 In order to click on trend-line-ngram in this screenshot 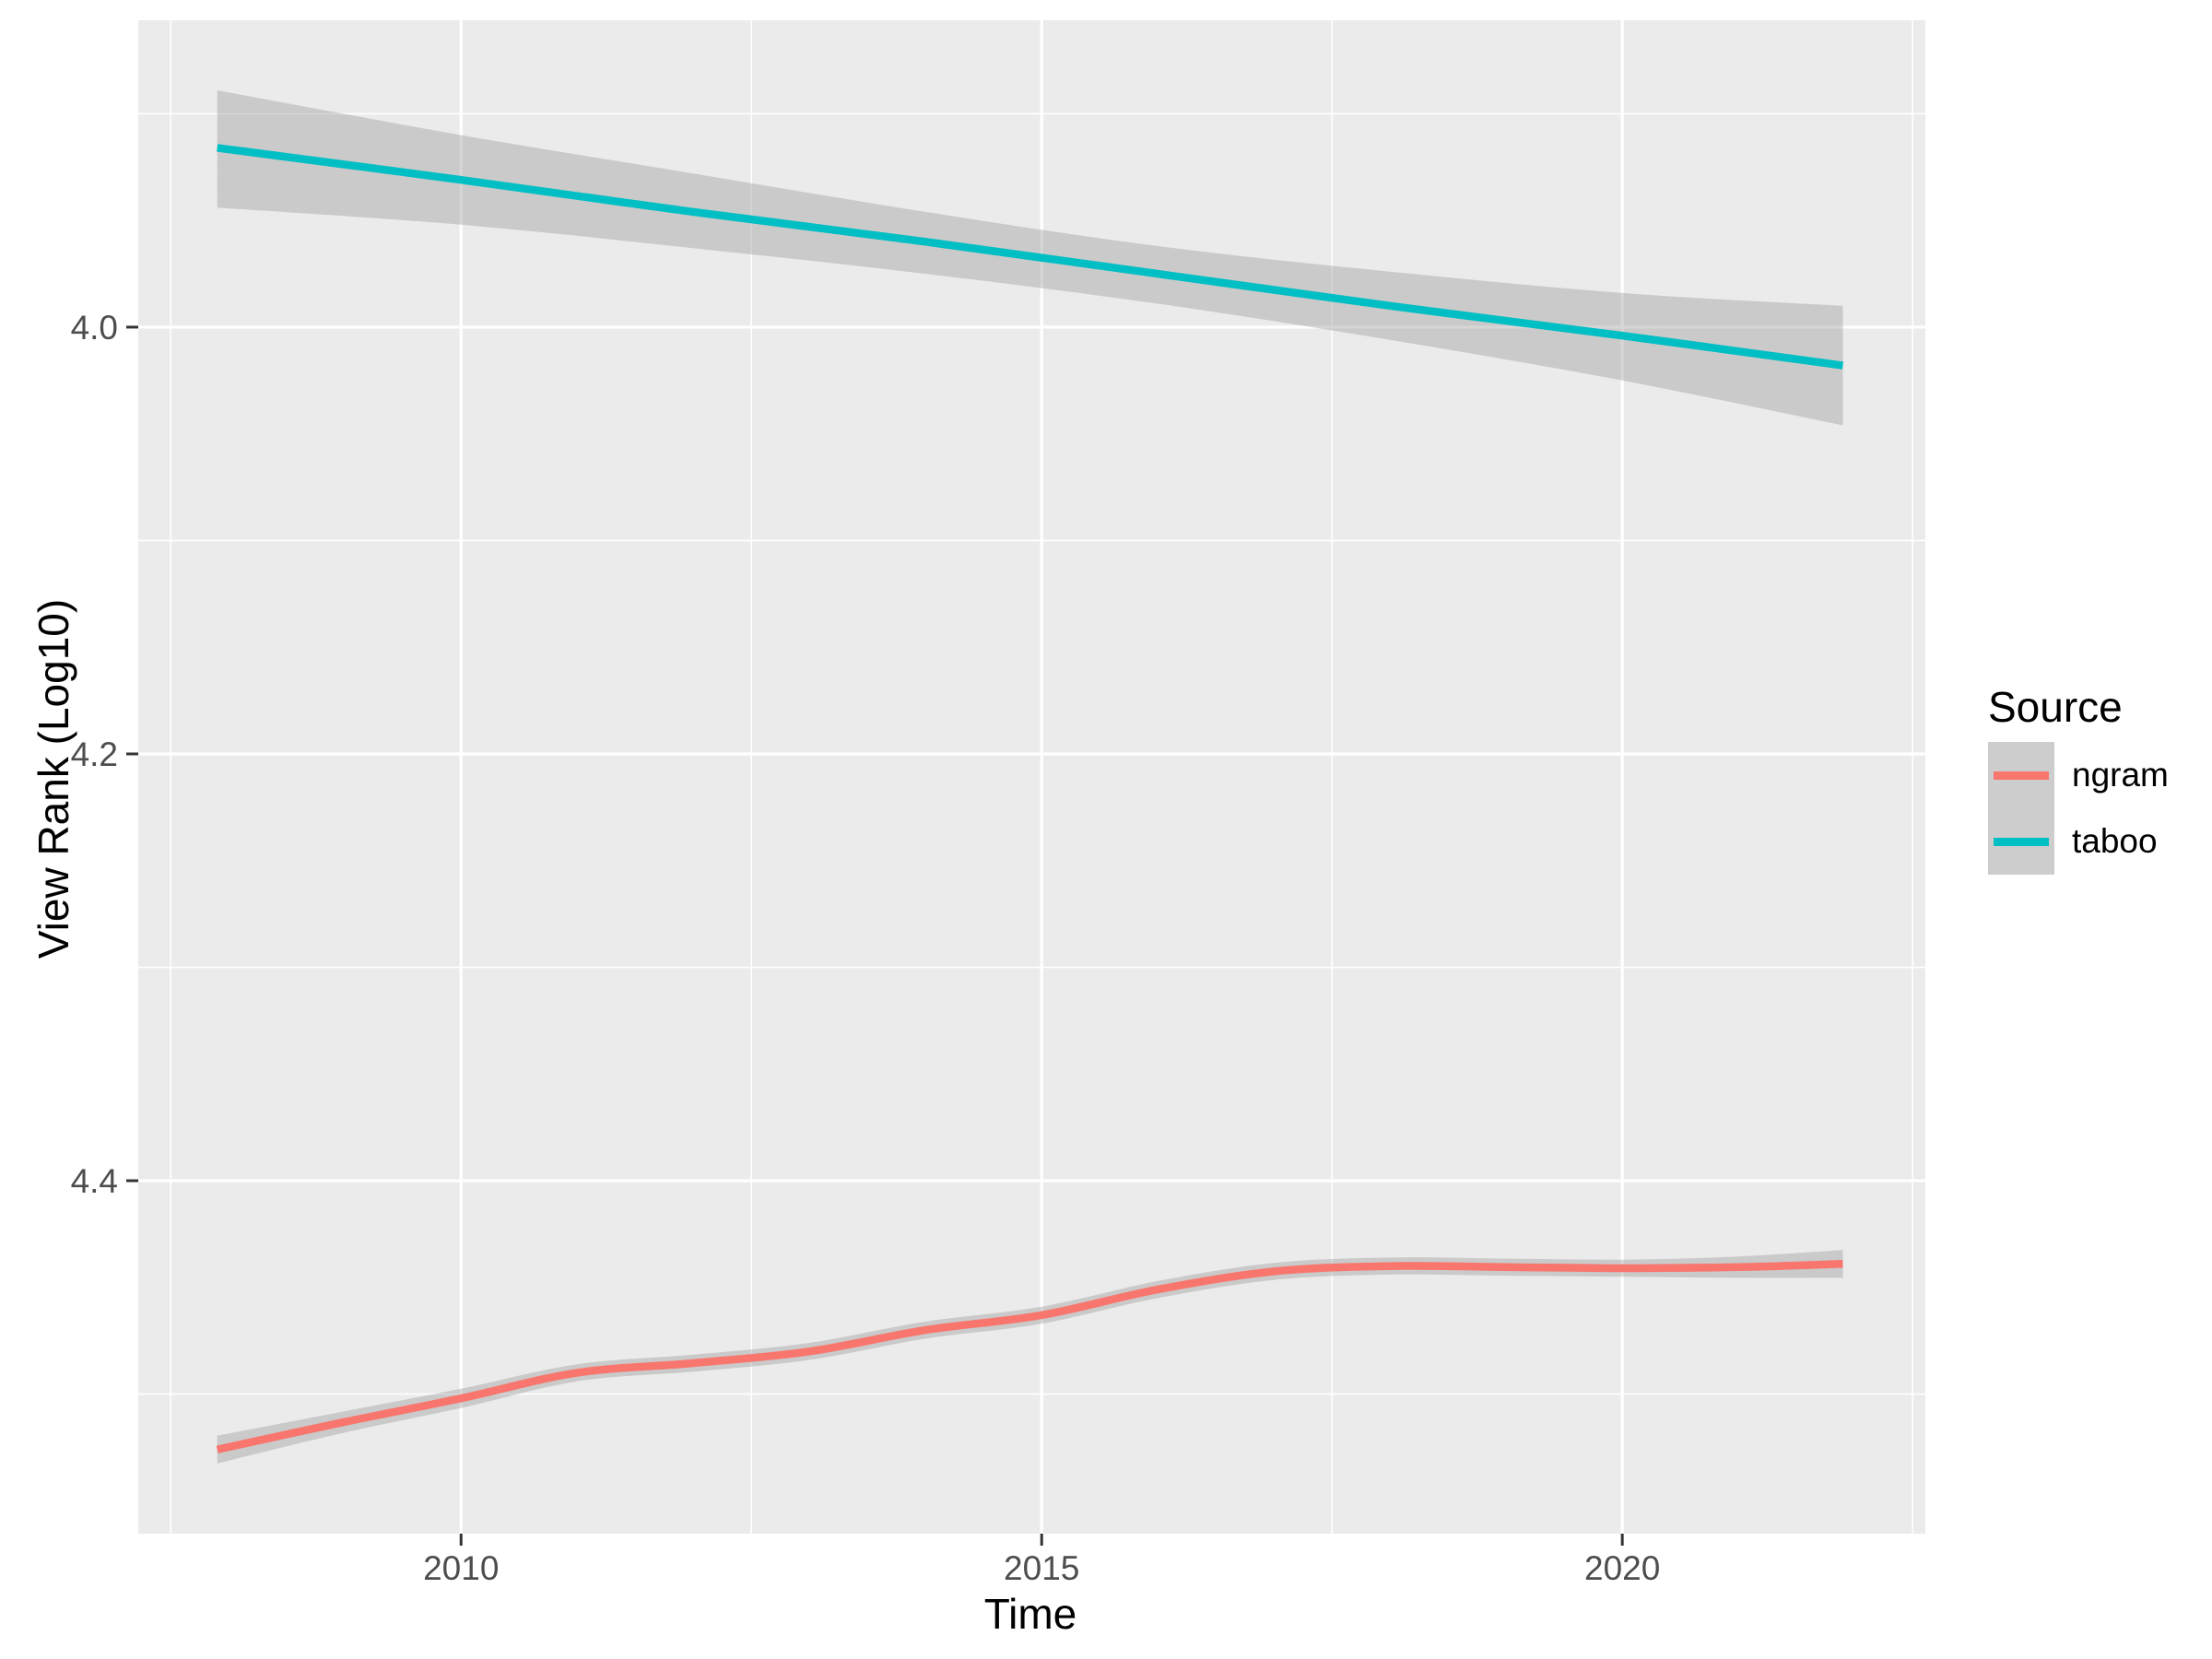, I will do `click(1029, 1356)`.